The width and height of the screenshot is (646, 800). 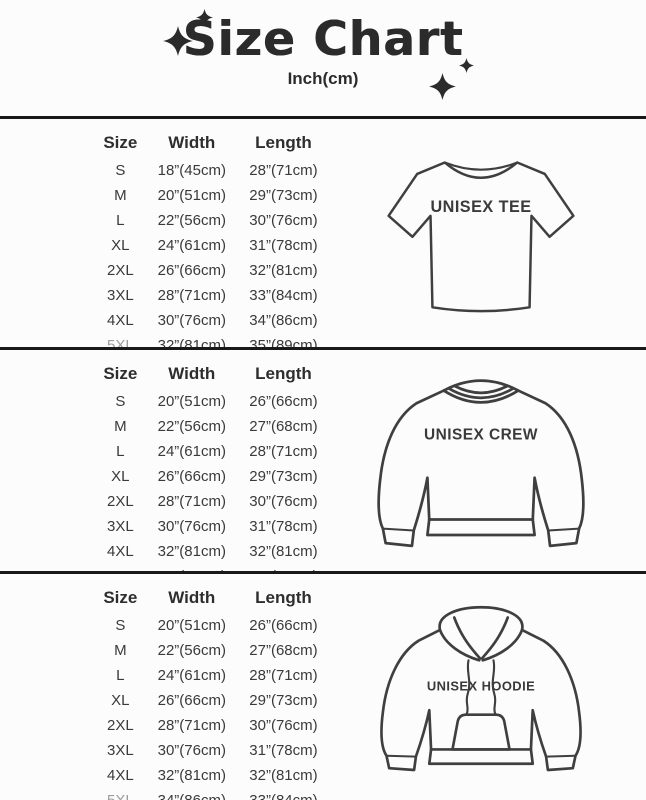 I want to click on length-cell: 31”(78cm), so click(x=283, y=750).